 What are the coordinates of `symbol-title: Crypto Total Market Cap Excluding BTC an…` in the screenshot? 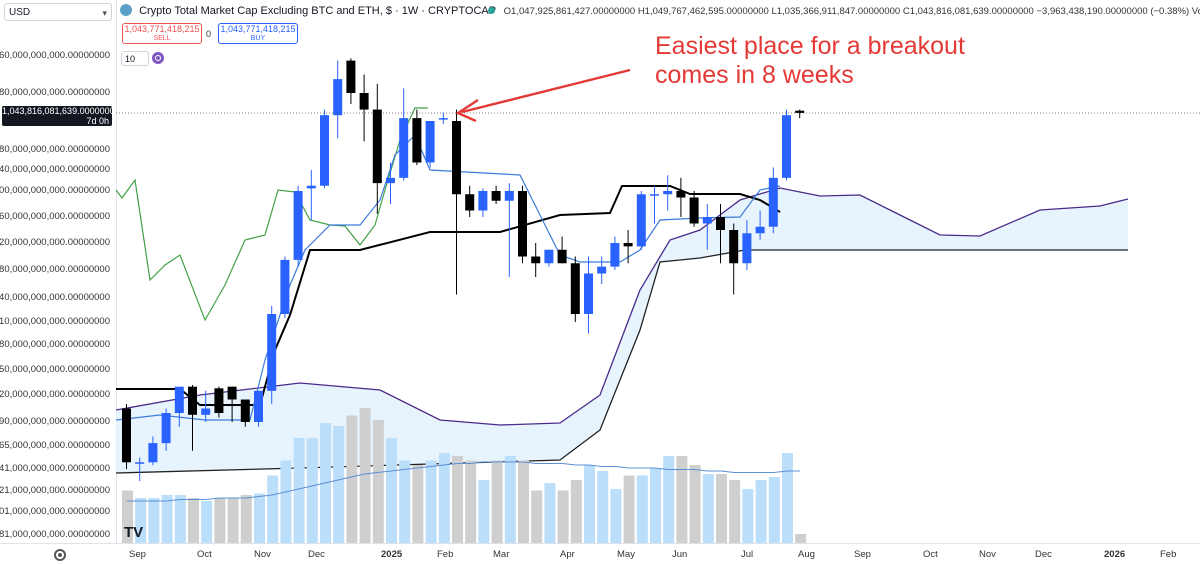 It's located at (318, 11).